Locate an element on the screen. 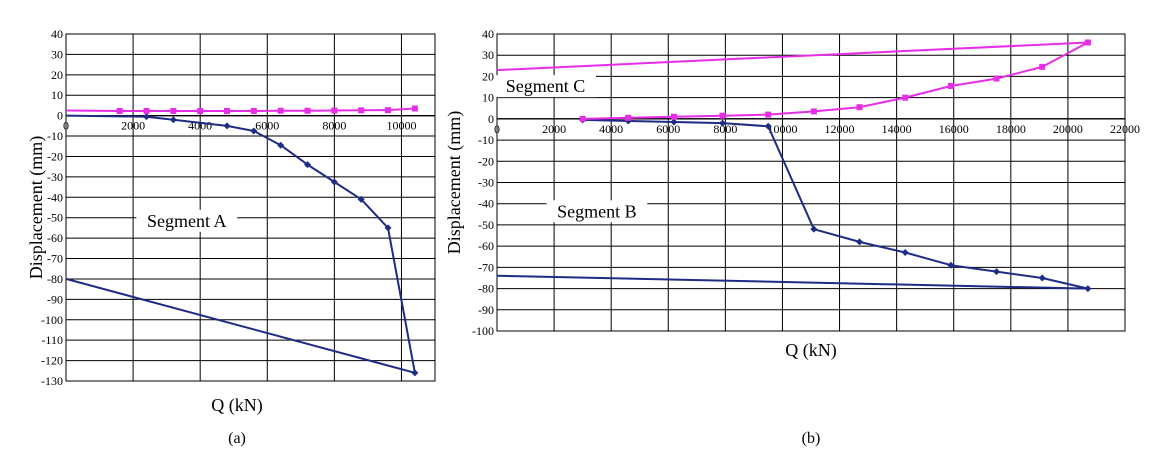  segment-label: Segment C is located at coordinates (546, 86).